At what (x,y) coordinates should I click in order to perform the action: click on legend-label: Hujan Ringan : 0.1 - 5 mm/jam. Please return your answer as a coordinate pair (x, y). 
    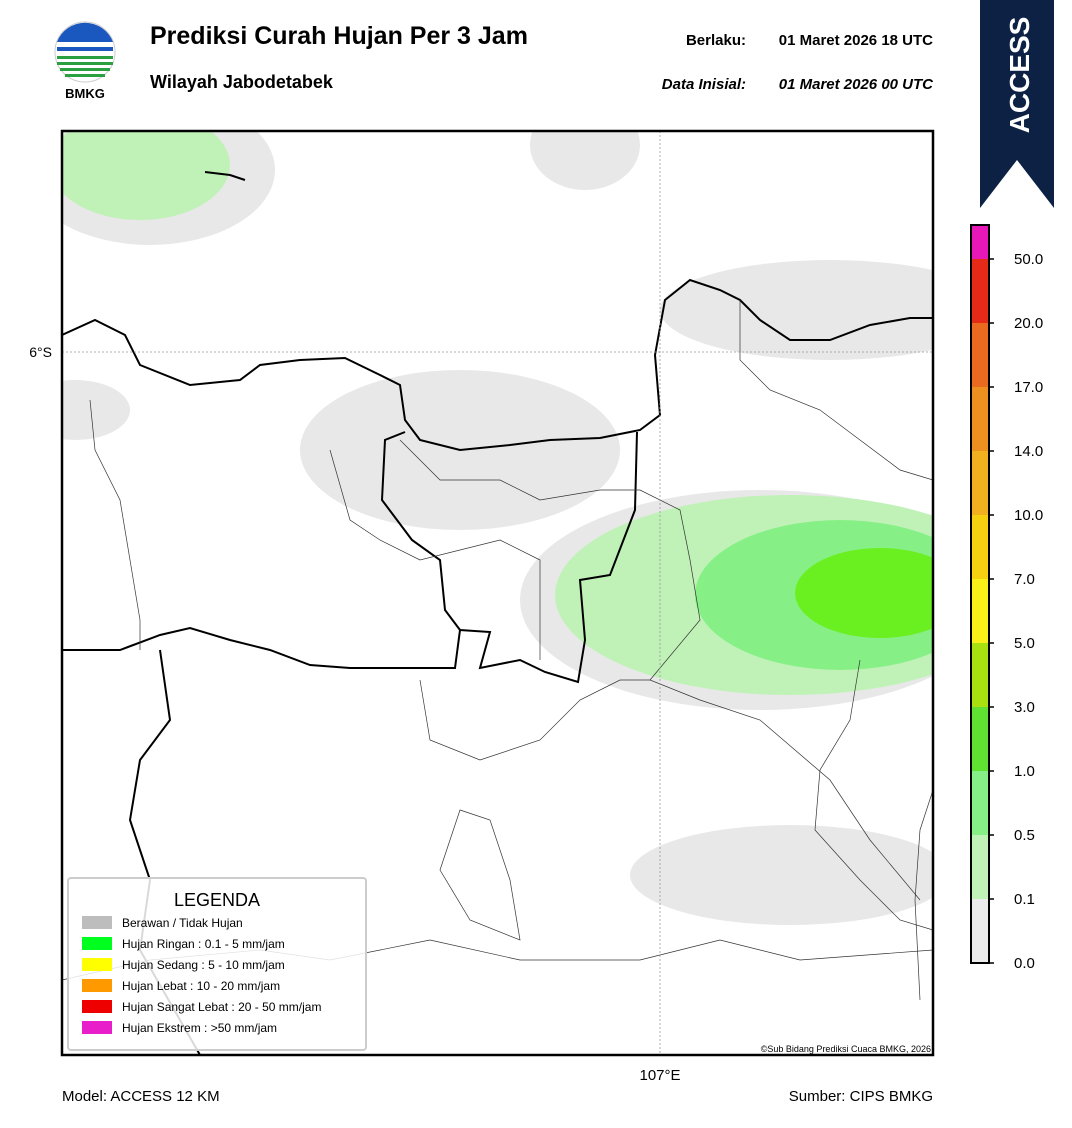
    Looking at the image, I should click on (203, 944).